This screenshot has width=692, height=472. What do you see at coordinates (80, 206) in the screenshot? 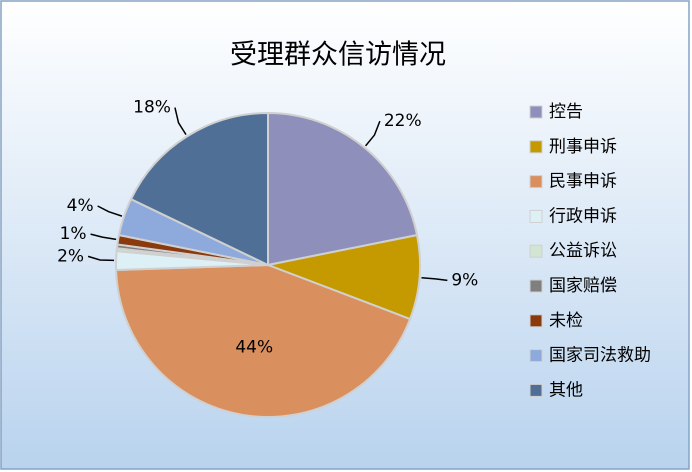
I see `data-label: 4%` at bounding box center [80, 206].